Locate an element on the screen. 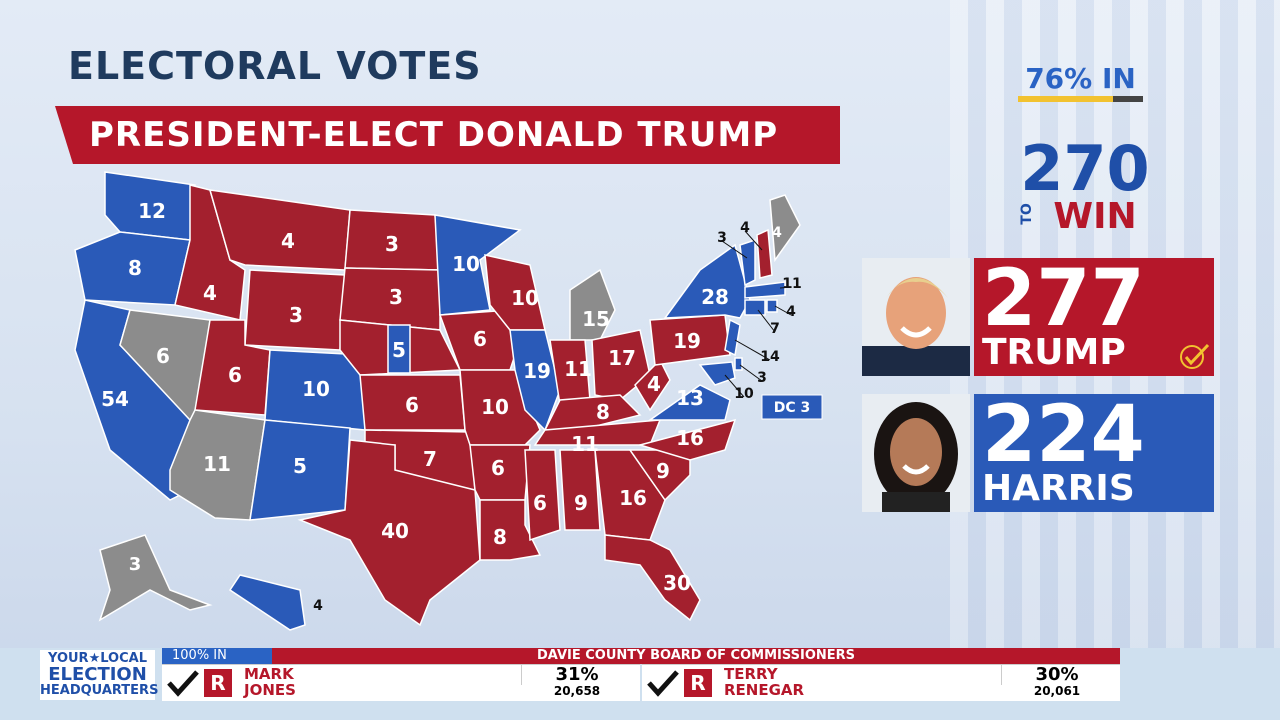 The width and height of the screenshot is (1280, 720). state-votes: 16 is located at coordinates (690, 438).